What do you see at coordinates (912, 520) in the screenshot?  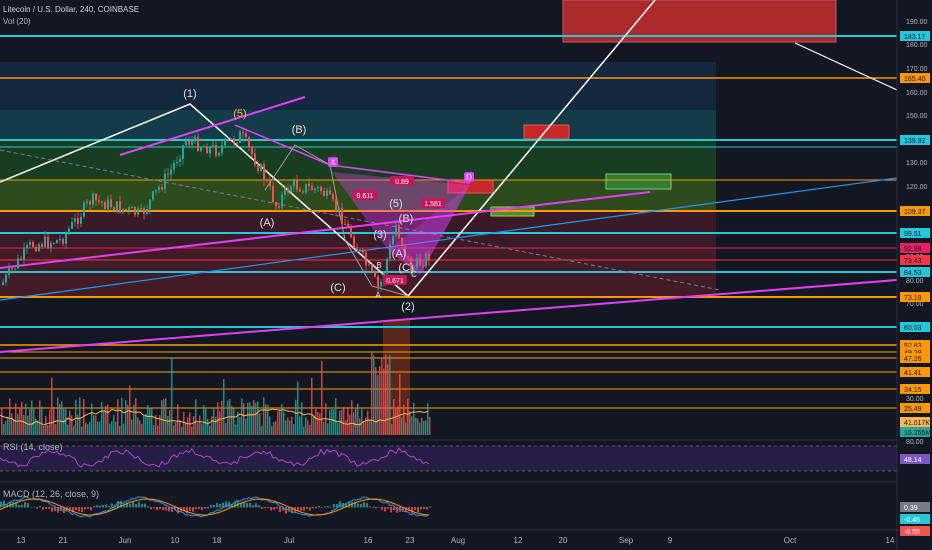 I see `macd-value-text: -0.46` at bounding box center [912, 520].